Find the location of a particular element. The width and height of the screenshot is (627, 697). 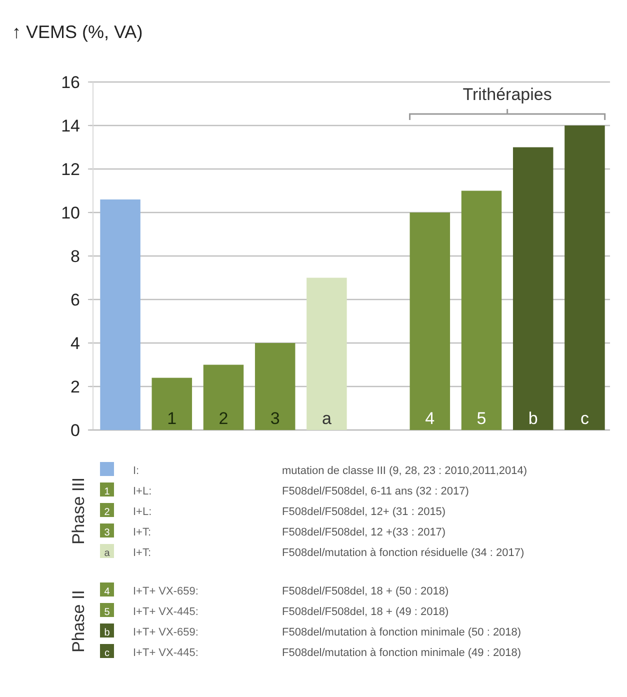

x-tick-label: 3 is located at coordinates (275, 418).